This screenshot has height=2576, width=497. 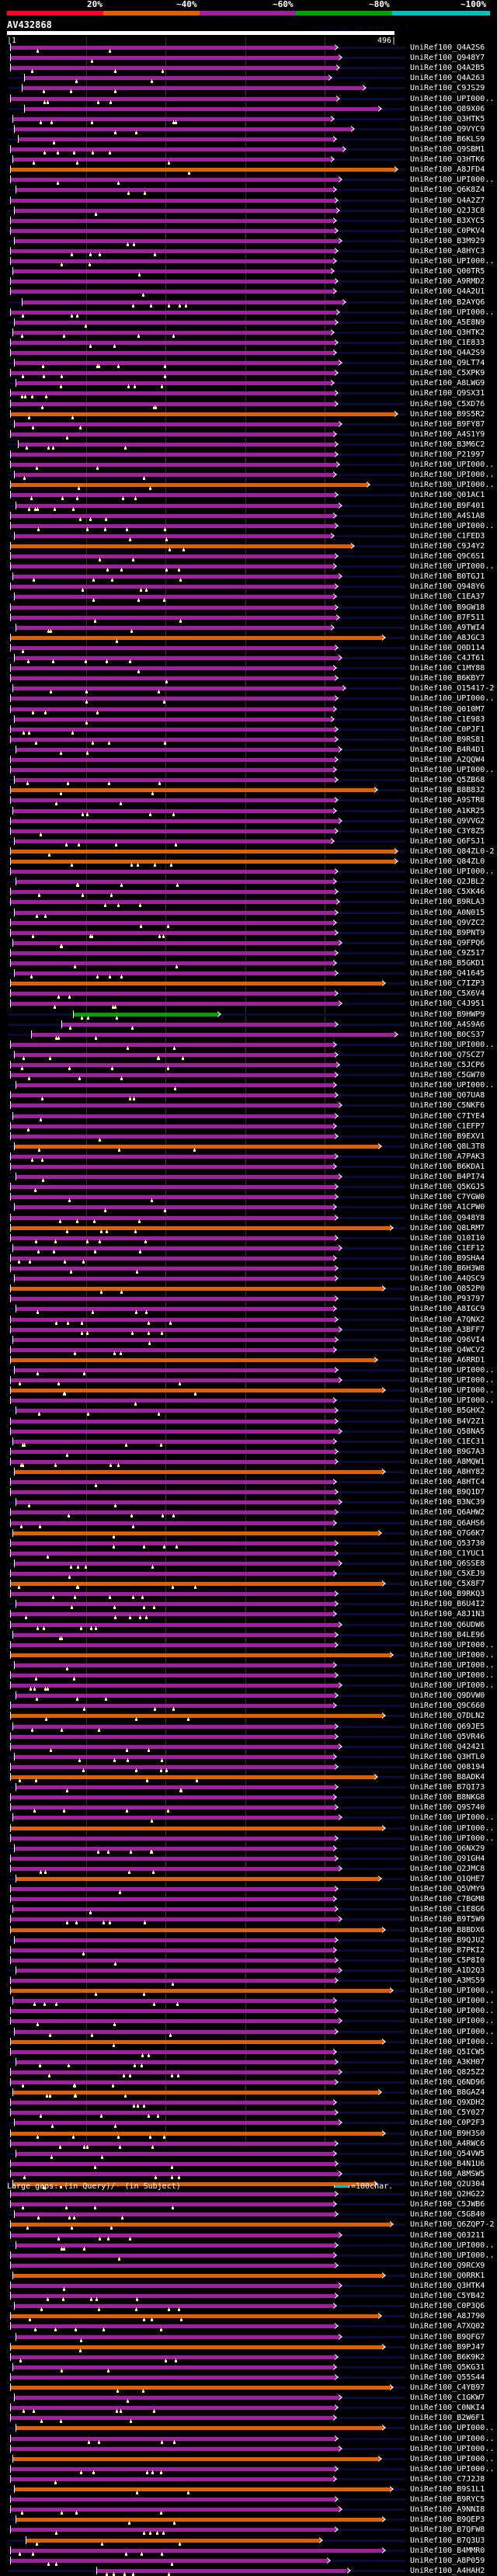 I want to click on hit-label: UniRef100_Q6ND96, so click(x=447, y=2082).